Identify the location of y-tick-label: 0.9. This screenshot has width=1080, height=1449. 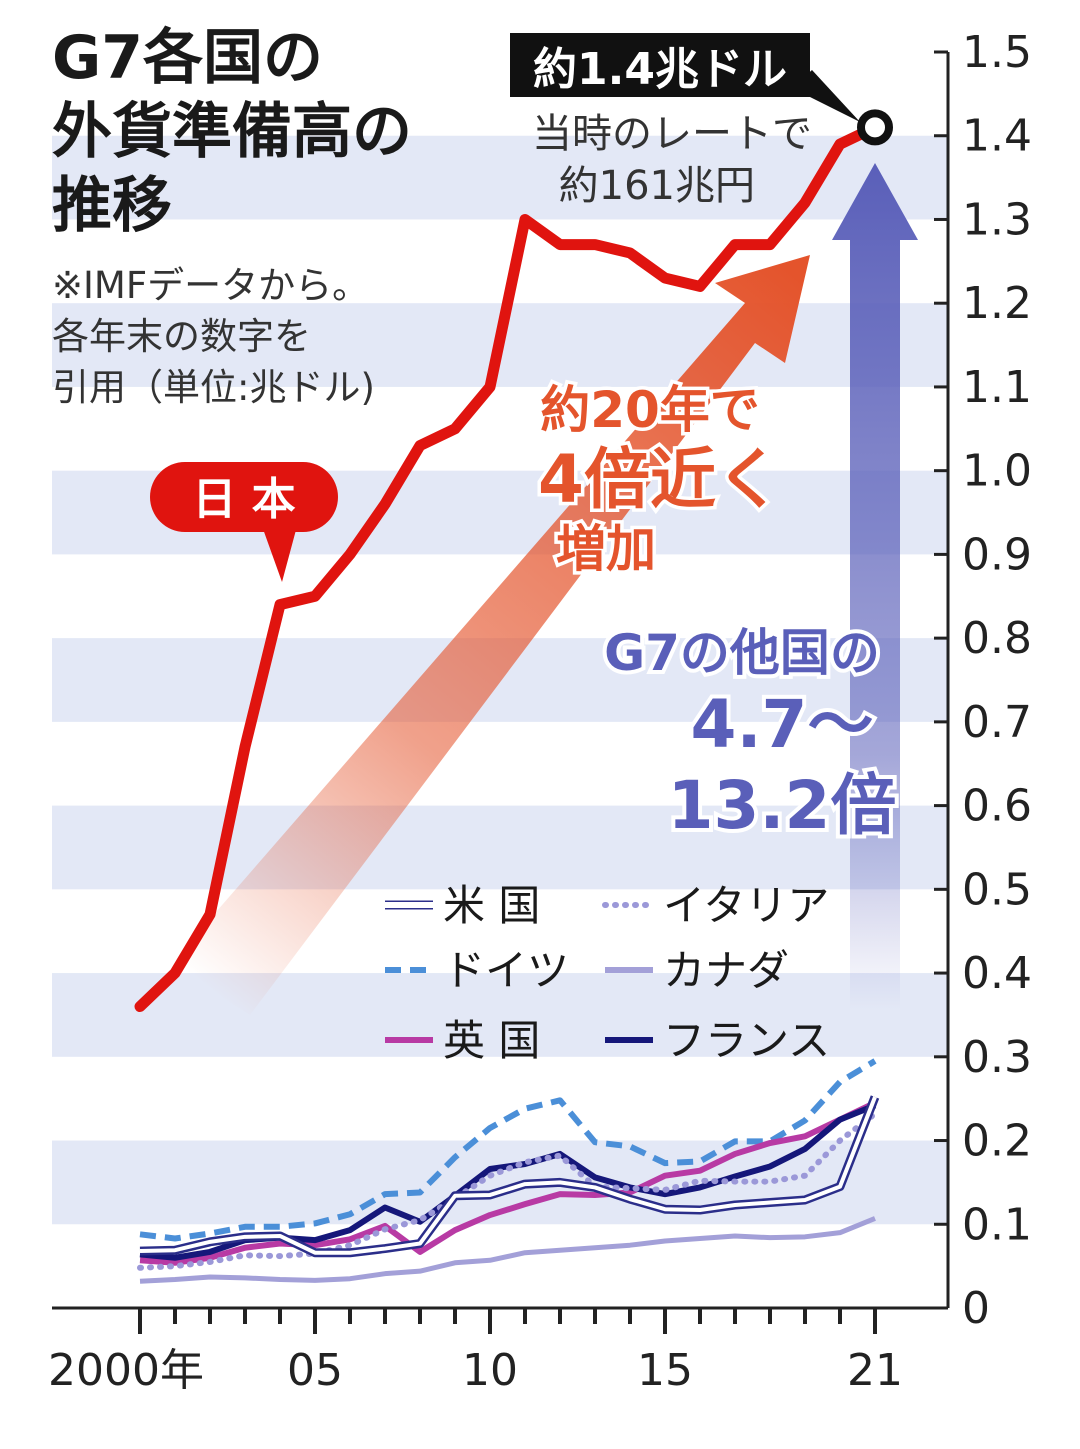
(997, 554).